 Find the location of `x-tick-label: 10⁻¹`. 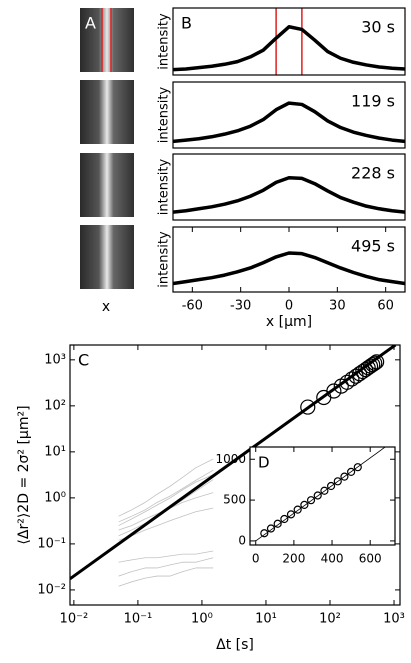

x-tick-label: 10⁻¹ is located at coordinates (138, 619).